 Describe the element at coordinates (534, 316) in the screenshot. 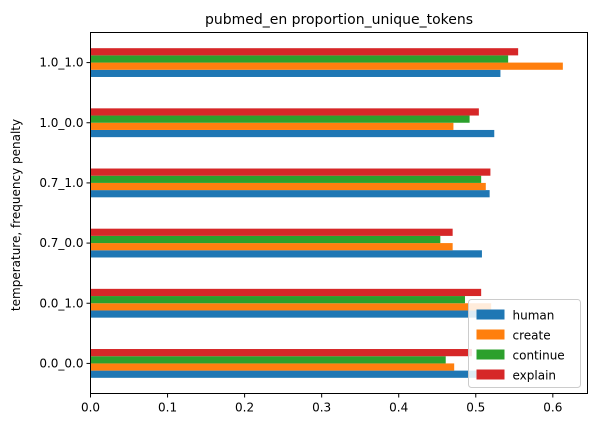

I see `legend-label-human: human` at that location.